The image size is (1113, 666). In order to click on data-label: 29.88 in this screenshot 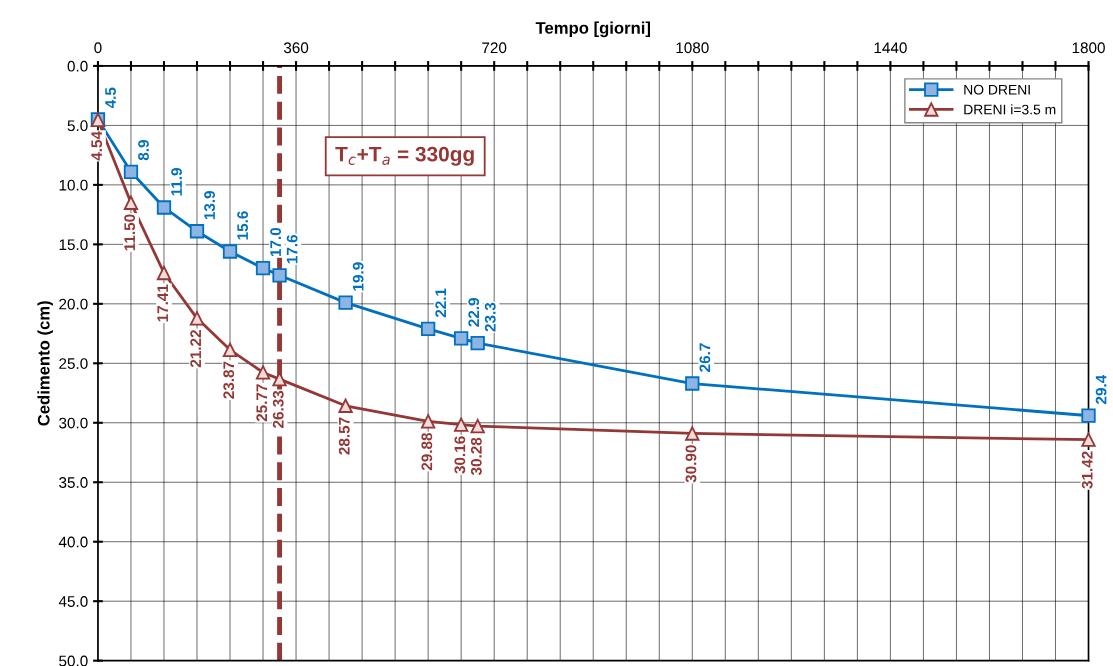, I will do `click(427, 451)`.